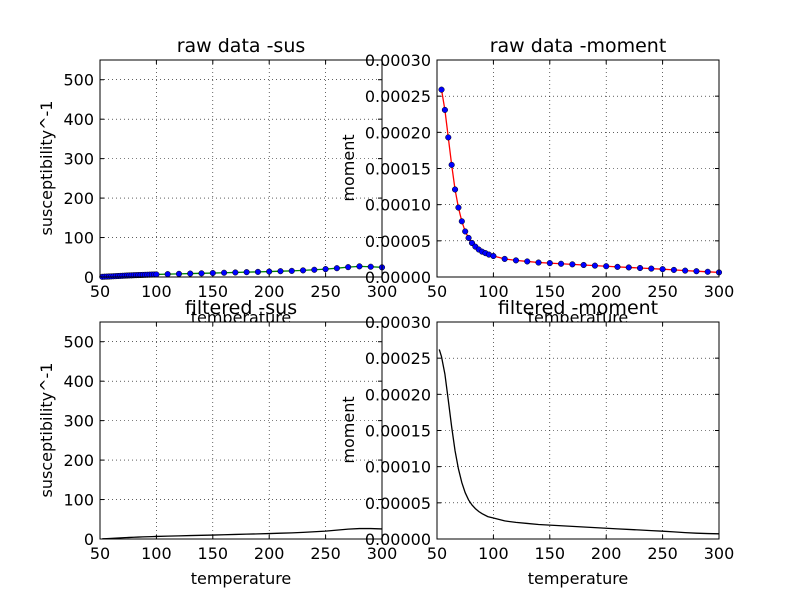  Describe the element at coordinates (493, 291) in the screenshot. I see `x-tick-label: 100` at that location.